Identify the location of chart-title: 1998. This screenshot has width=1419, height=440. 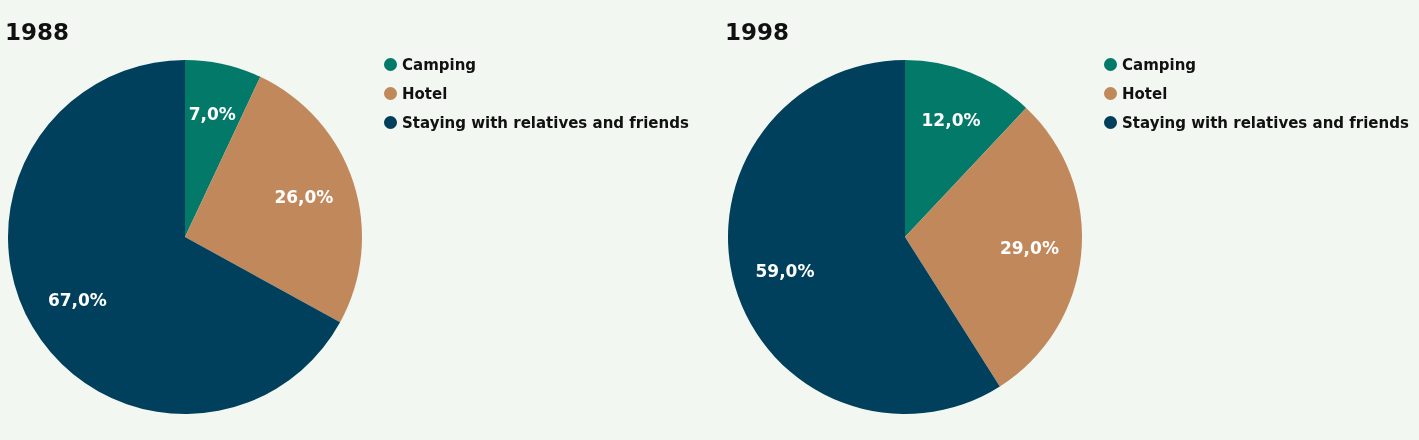
(757, 32).